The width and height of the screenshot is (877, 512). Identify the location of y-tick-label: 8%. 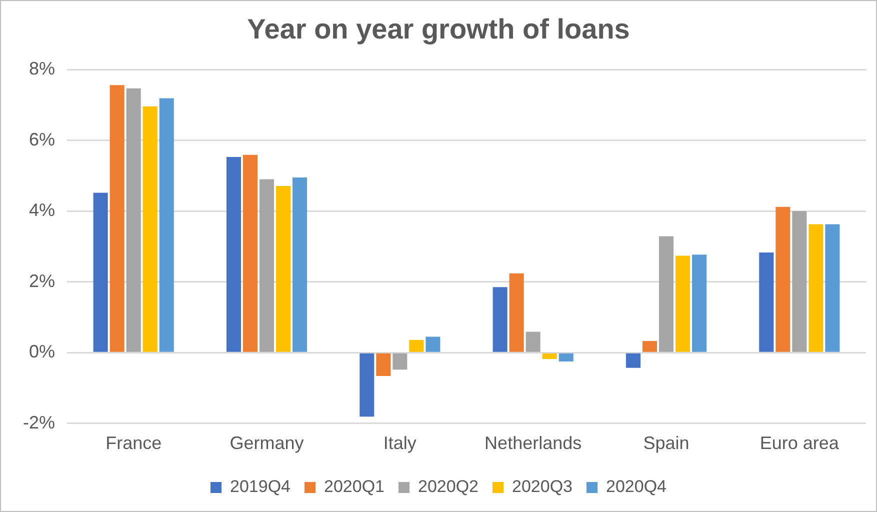
(42, 68).